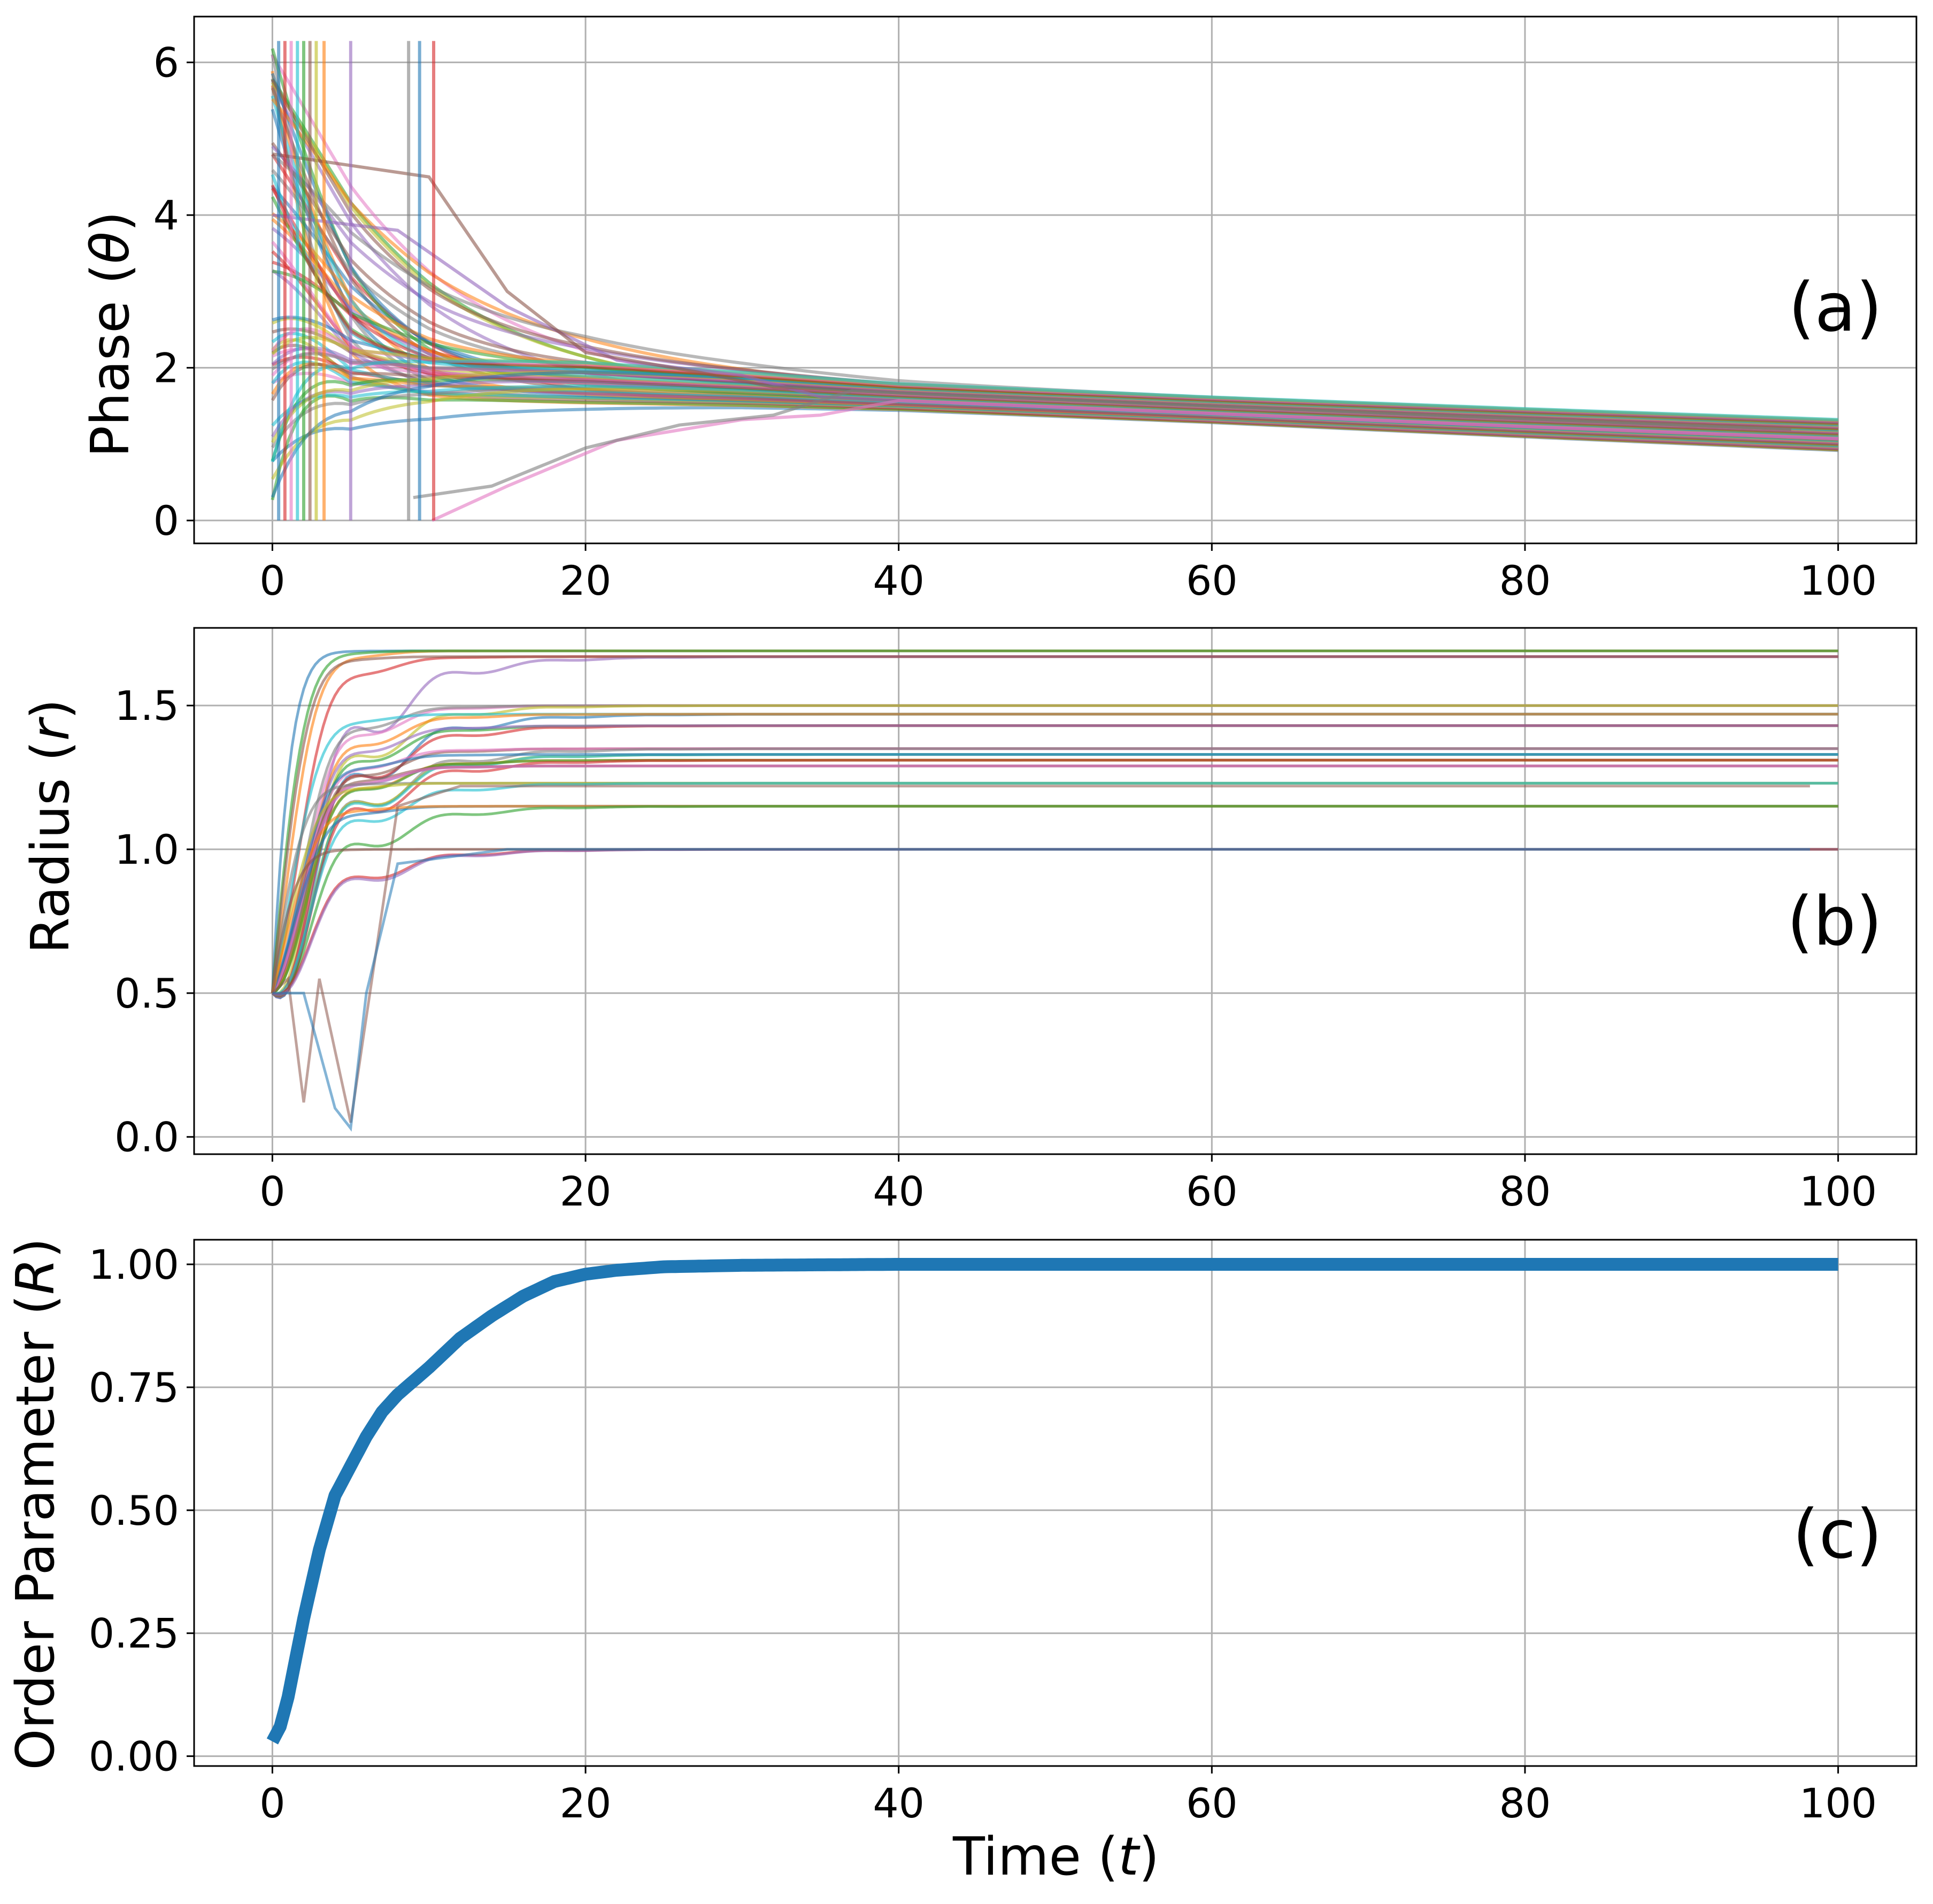 Image resolution: width=1933 pixels, height=1904 pixels. I want to click on y-tick-label: 1.5, so click(146, 706).